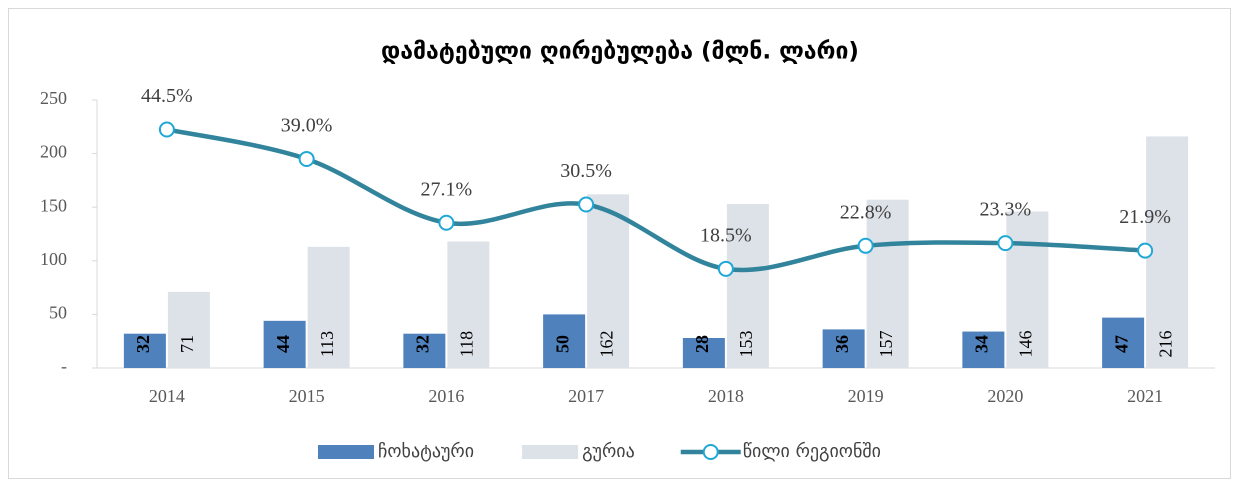 The image size is (1239, 483). What do you see at coordinates (726, 235) in the screenshot?
I see `line-value-label: 18.5%` at bounding box center [726, 235].